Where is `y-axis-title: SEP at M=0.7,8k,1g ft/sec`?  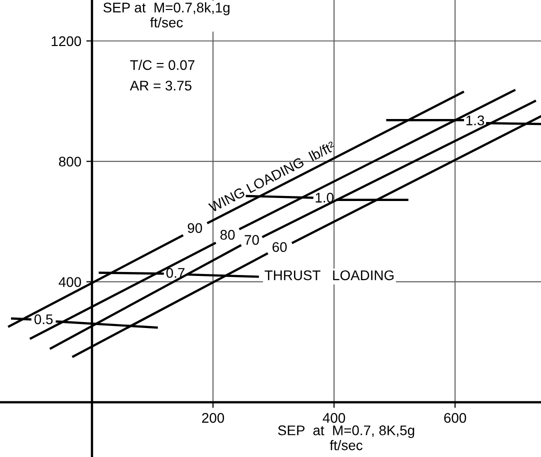
y-axis-title: SEP at M=0.7,8k,1g ft/sec is located at coordinates (166, 15).